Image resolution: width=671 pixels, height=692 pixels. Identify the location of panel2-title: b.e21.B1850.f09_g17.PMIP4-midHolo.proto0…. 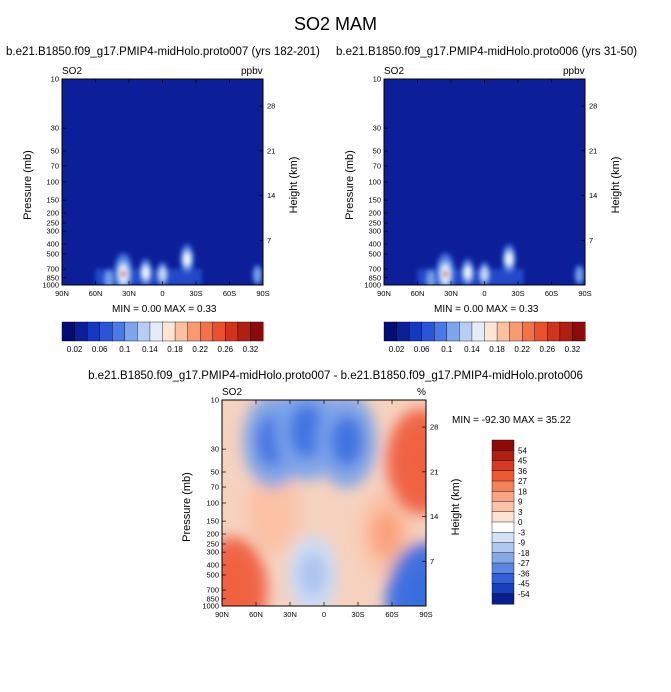
(487, 52).